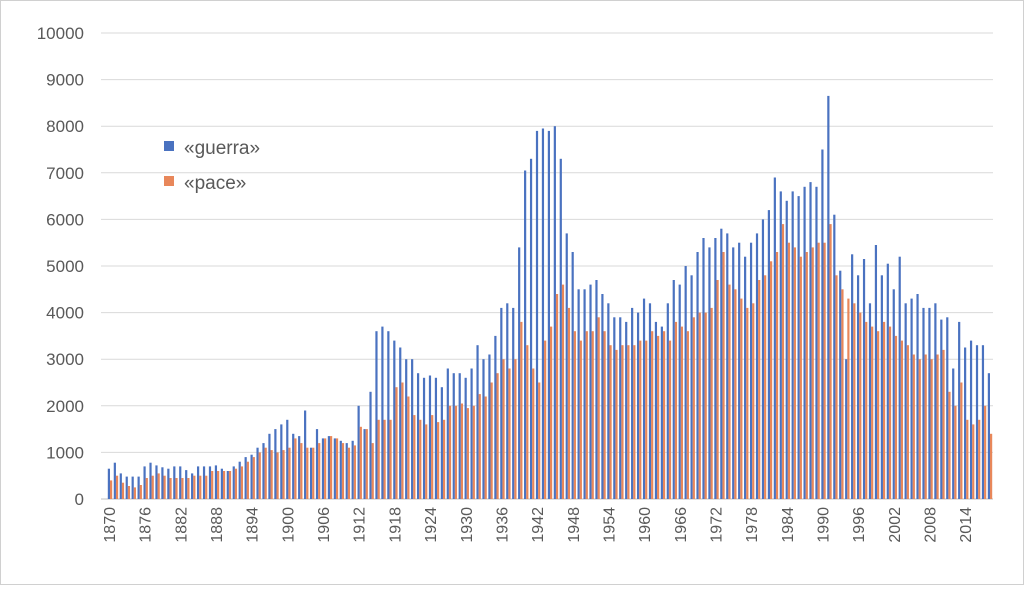 The width and height of the screenshot is (1024, 589). I want to click on bar-guerra-1989, so click(816, 343).